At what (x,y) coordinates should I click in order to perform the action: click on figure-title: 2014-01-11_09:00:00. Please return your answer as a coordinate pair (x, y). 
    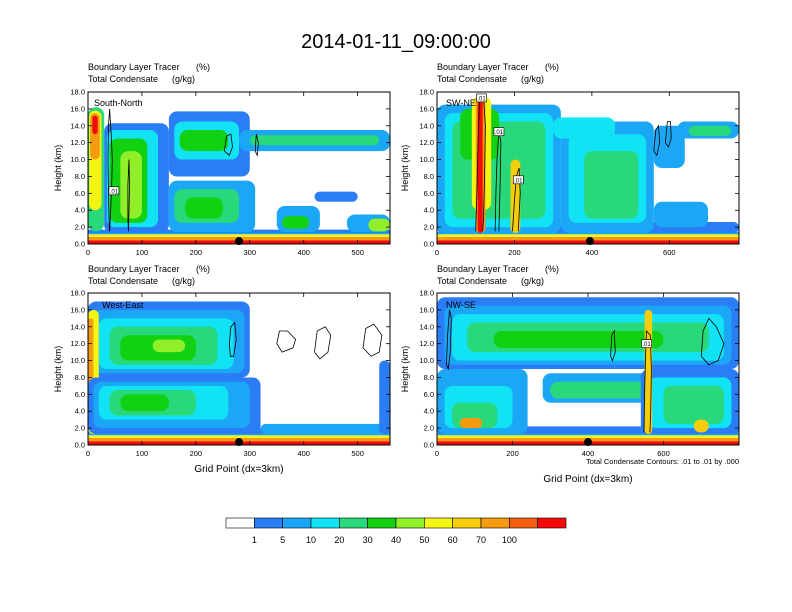
    Looking at the image, I should click on (396, 42).